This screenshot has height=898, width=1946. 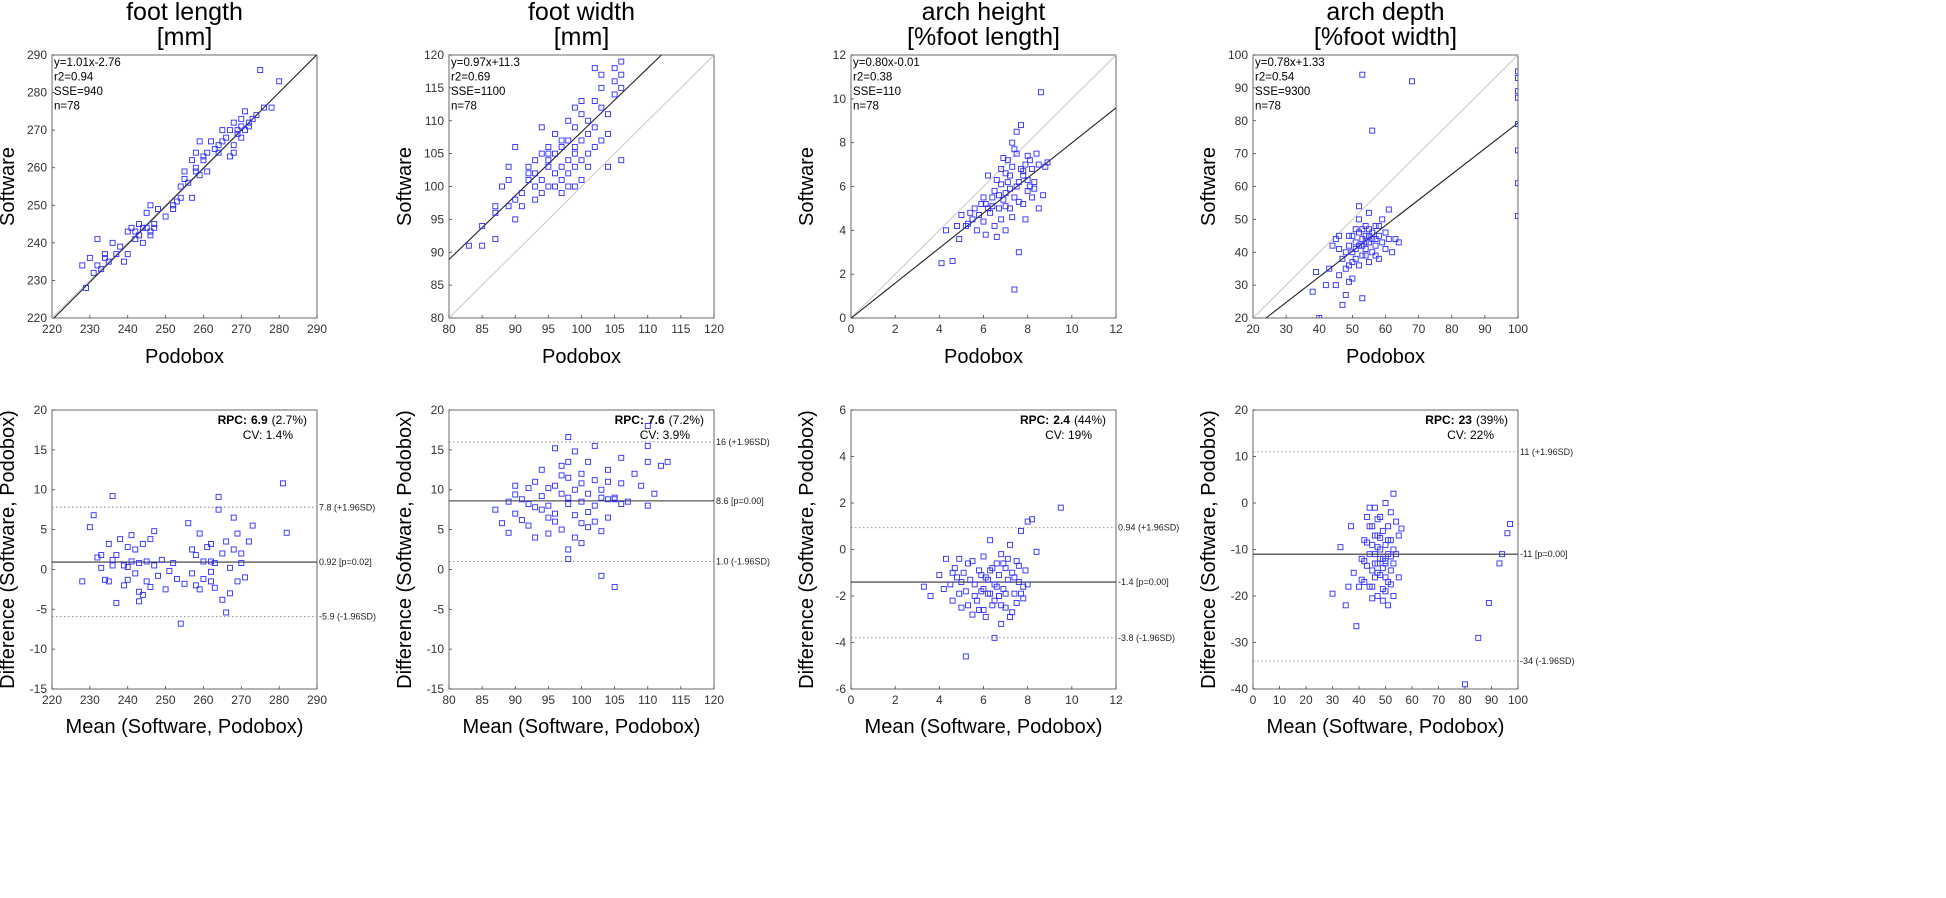 What do you see at coordinates (449, 700) in the screenshot?
I see `x-tick-label: 80` at bounding box center [449, 700].